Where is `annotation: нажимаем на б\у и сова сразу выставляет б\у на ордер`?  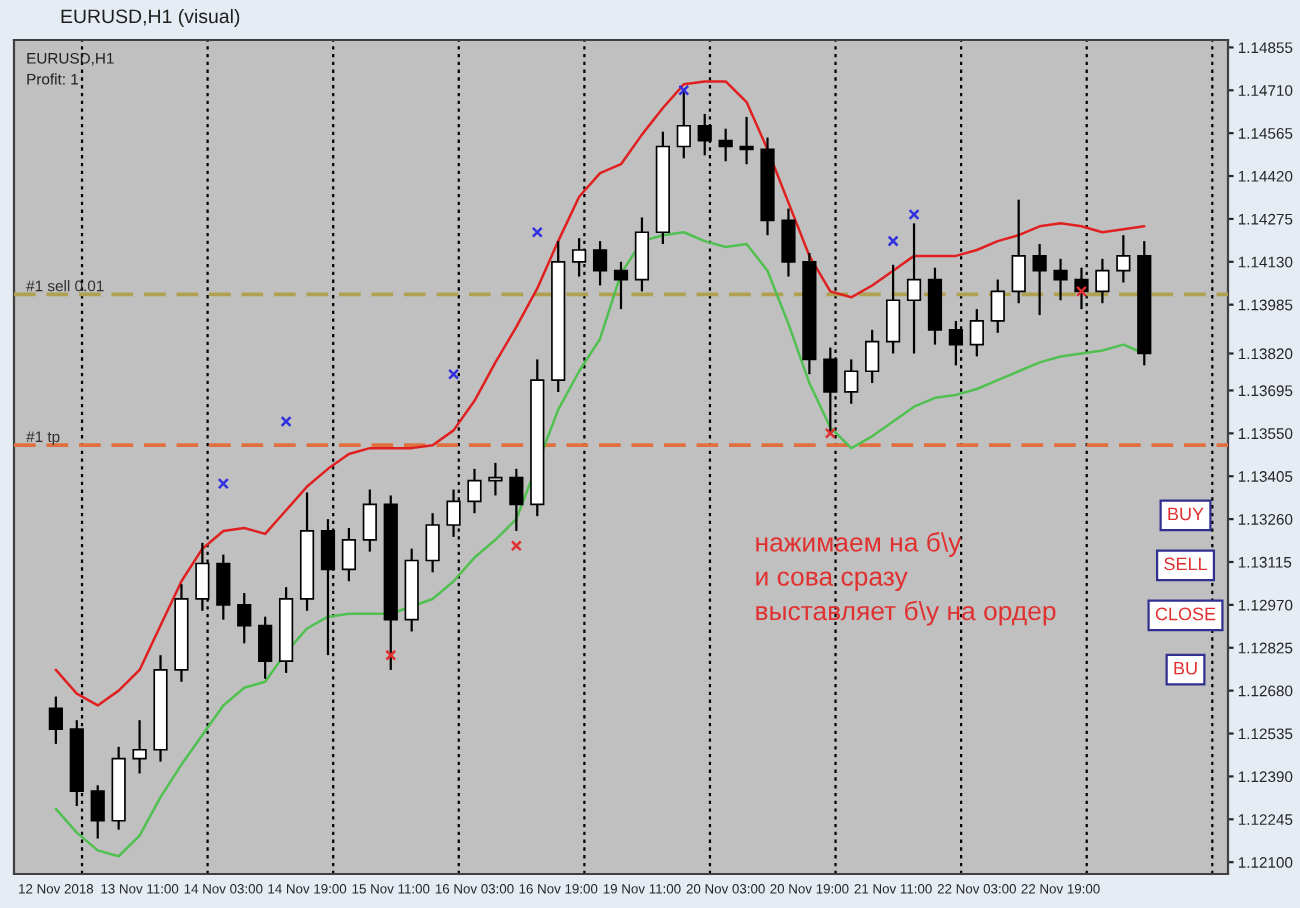
annotation: нажимаем на б\у и сова сразу выставляет б\у на ордер is located at coordinates (906, 579).